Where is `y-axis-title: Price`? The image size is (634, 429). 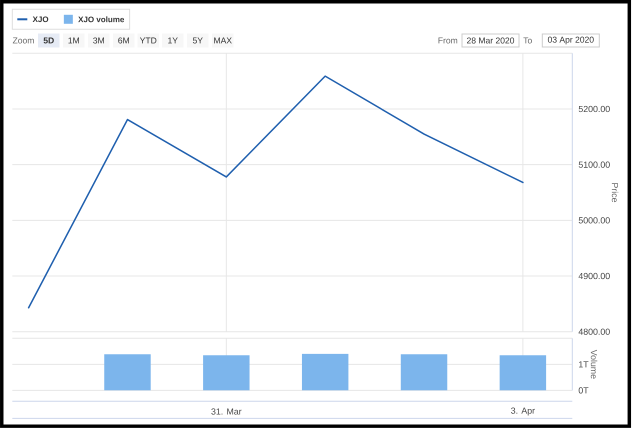
y-axis-title: Price is located at coordinates (615, 192).